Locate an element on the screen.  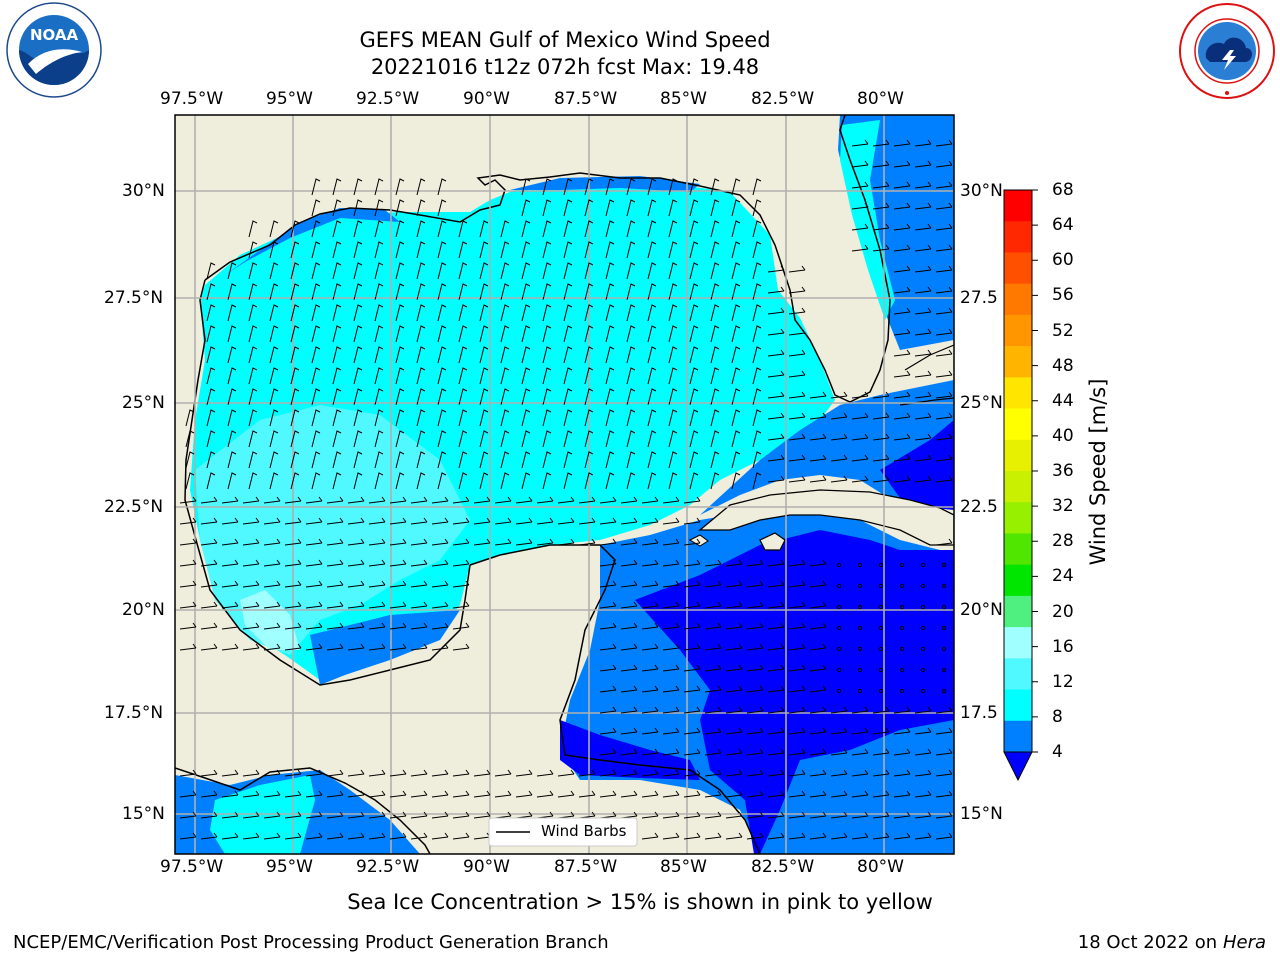
colorbar-tick-label: 12 is located at coordinates (1063, 681).